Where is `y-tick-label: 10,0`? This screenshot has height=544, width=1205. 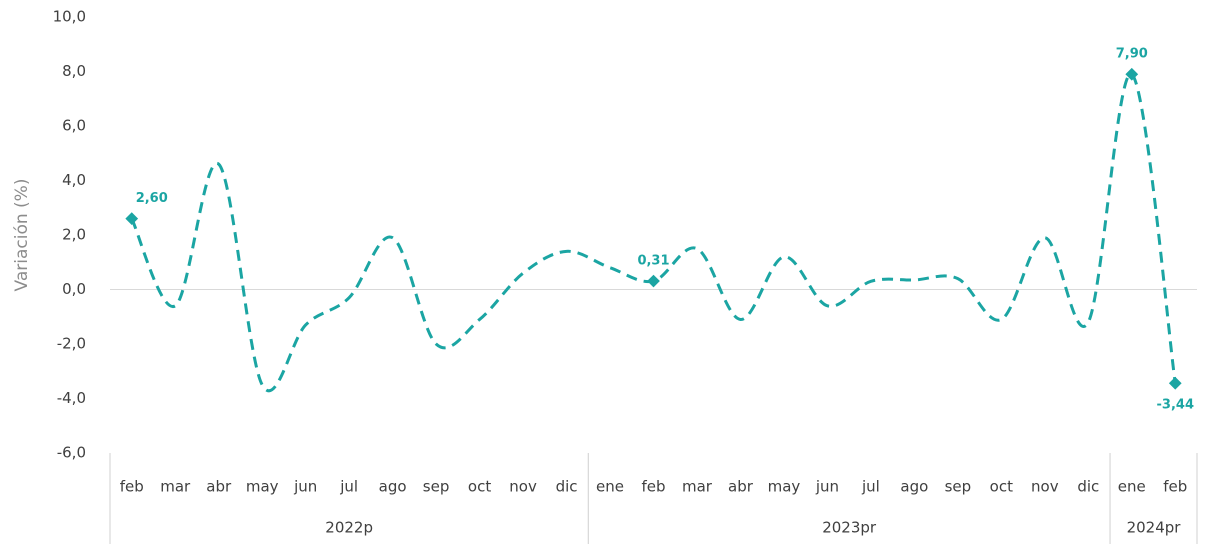
y-tick-label: 10,0 is located at coordinates (69, 17).